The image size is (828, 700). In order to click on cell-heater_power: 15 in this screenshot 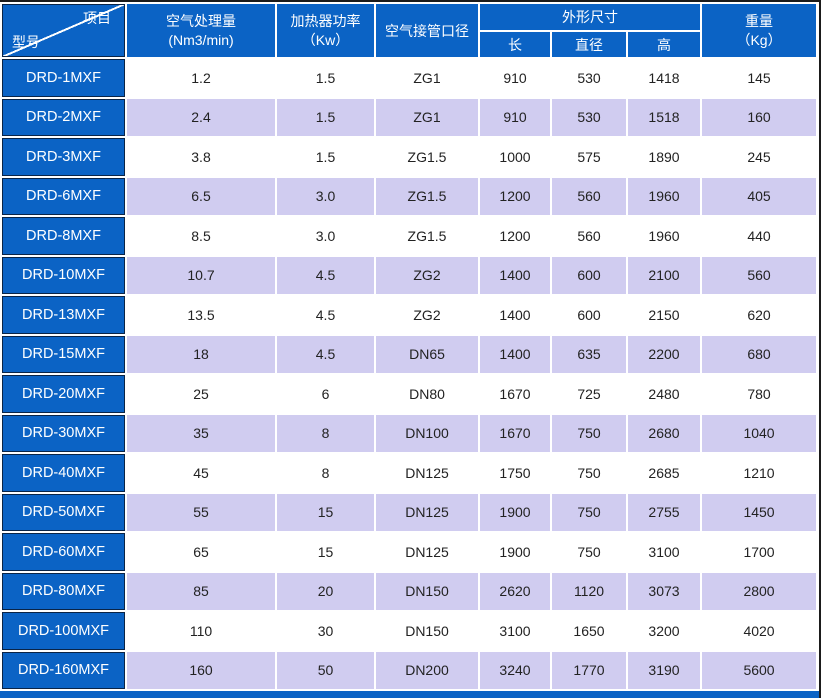, I will do `click(325, 552)`.